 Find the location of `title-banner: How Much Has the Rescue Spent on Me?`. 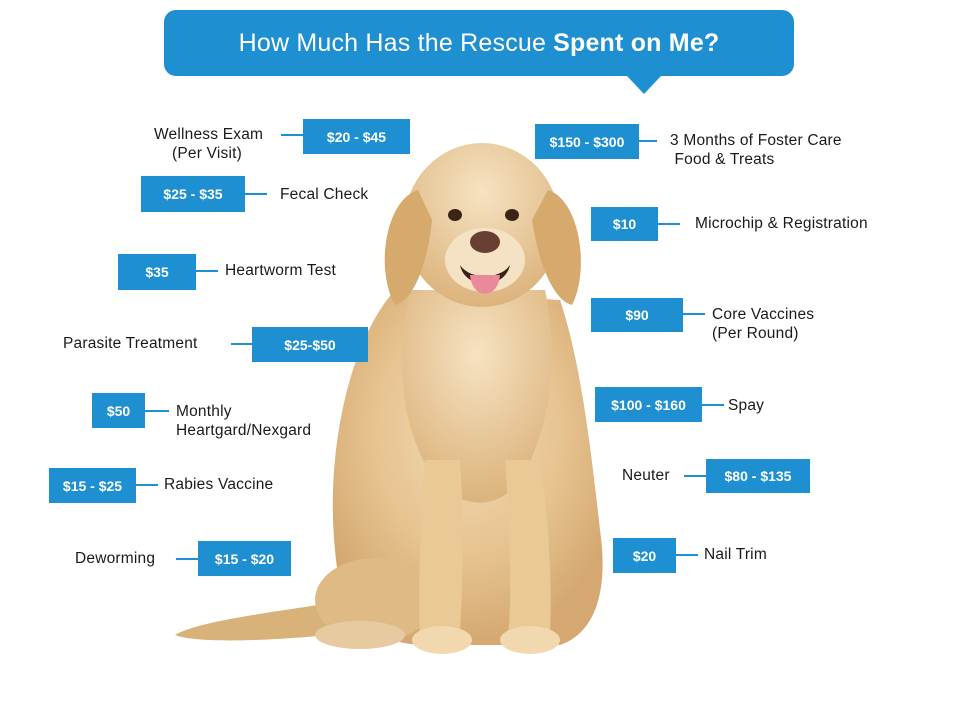

title-banner: How Much Has the Rescue Spent on Me? is located at coordinates (479, 52).